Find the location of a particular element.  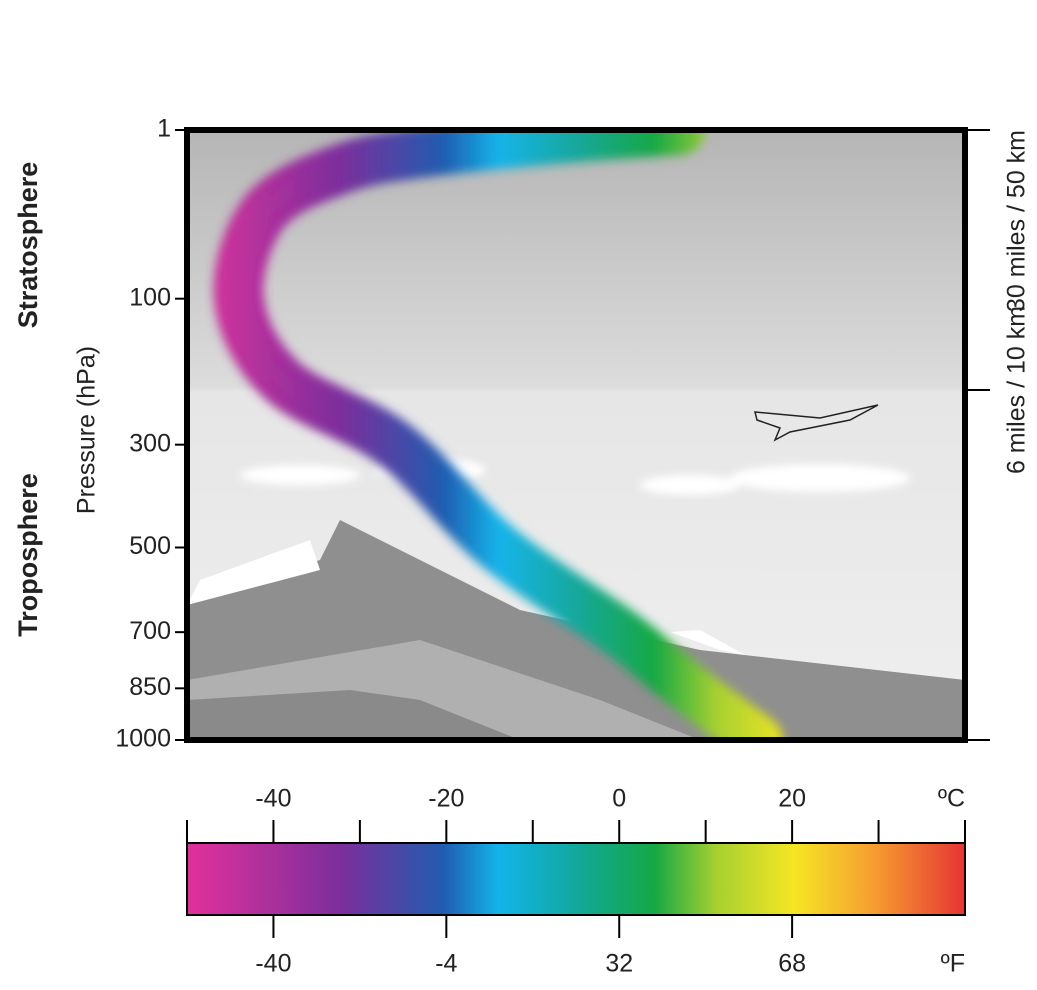

y-tick-label: 1000 is located at coordinates (143, 739).